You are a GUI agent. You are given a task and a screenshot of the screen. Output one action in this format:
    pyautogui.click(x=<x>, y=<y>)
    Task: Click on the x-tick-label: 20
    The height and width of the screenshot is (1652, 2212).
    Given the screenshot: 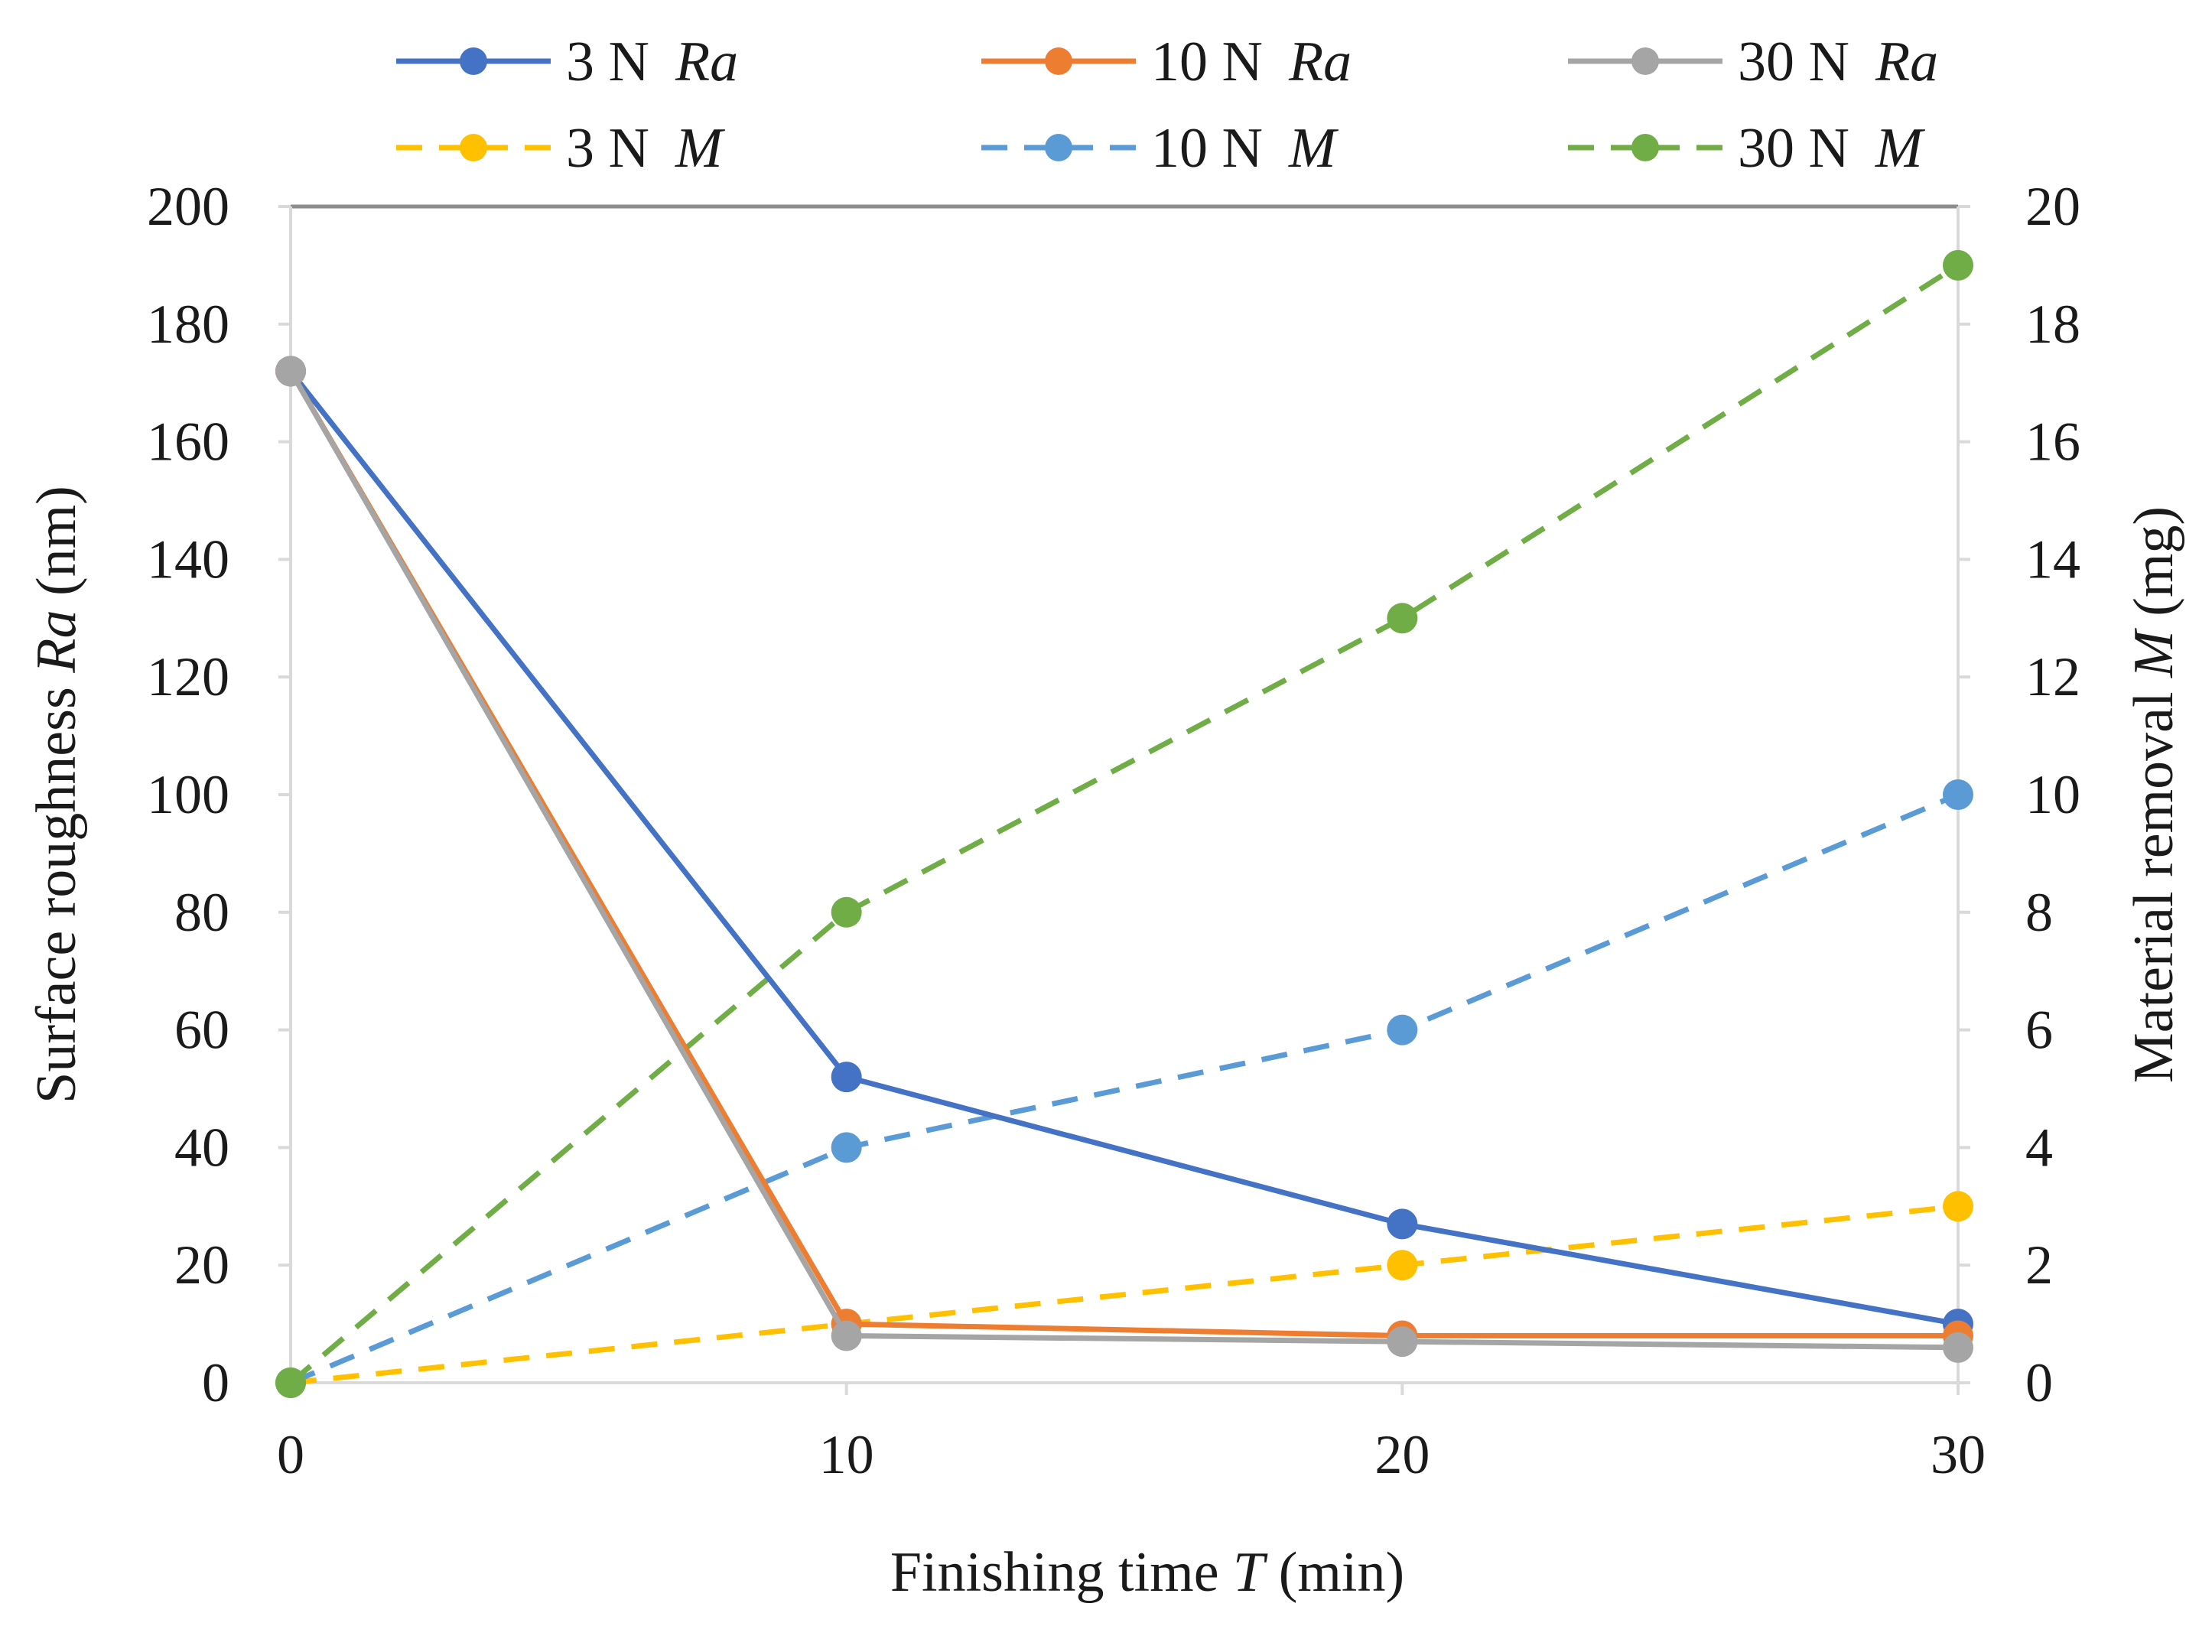 What is the action you would take?
    pyautogui.click(x=1402, y=1455)
    